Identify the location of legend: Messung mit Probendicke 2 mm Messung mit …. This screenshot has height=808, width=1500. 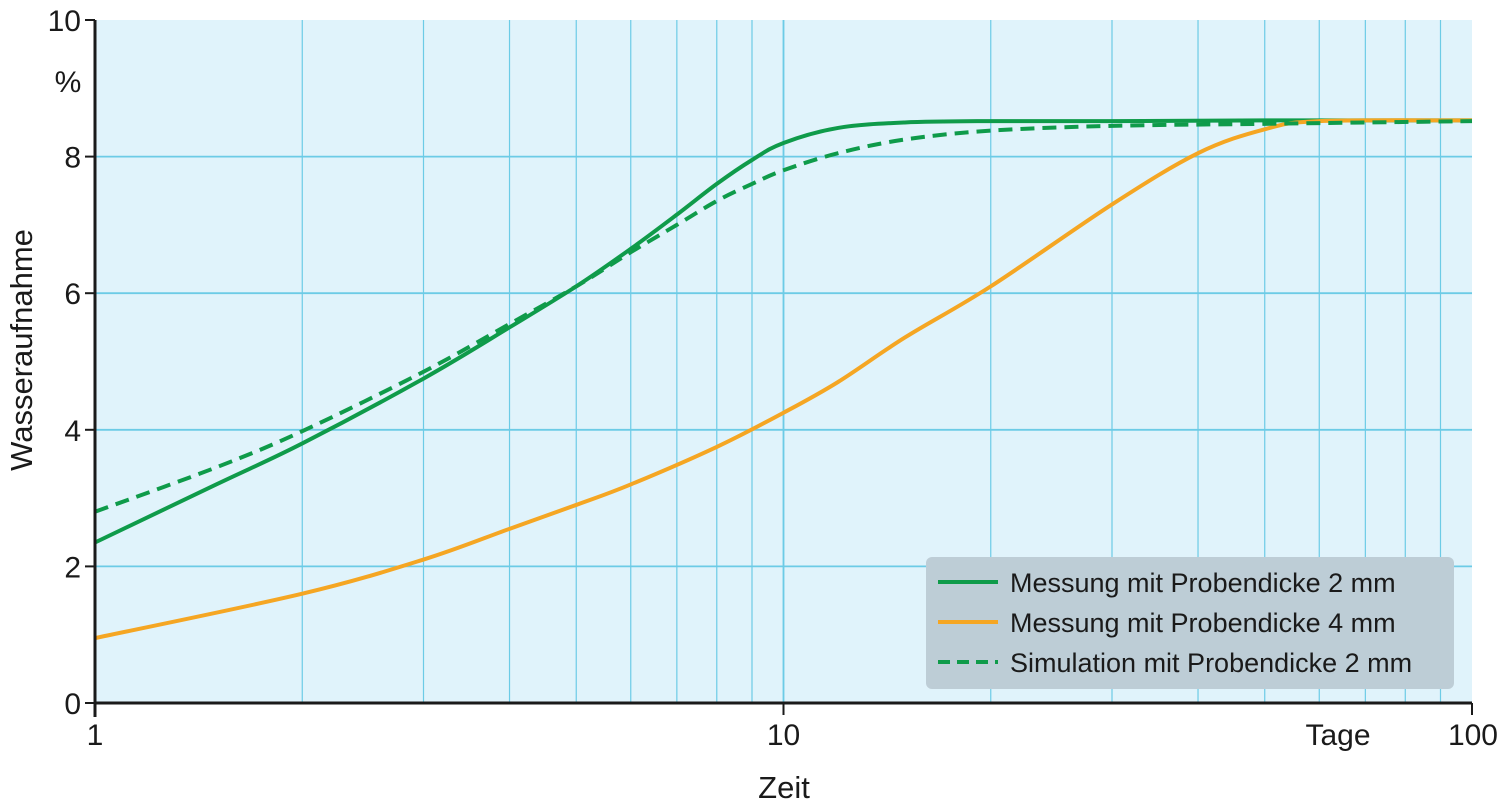
(1190, 623).